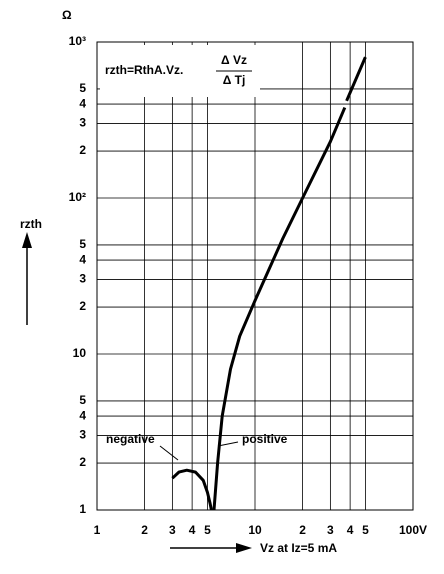 This screenshot has height=574, width=444. What do you see at coordinates (77, 41) in the screenshot?
I see `y-tick-label: 10³` at bounding box center [77, 41].